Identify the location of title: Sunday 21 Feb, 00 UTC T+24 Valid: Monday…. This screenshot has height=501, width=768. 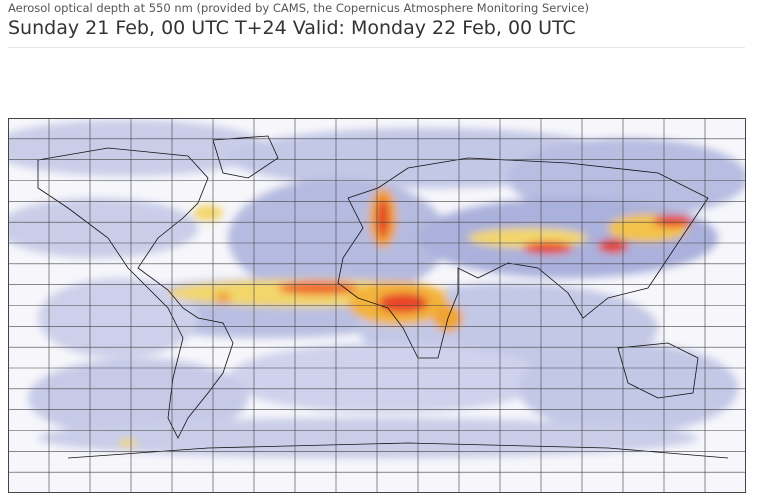
(292, 28).